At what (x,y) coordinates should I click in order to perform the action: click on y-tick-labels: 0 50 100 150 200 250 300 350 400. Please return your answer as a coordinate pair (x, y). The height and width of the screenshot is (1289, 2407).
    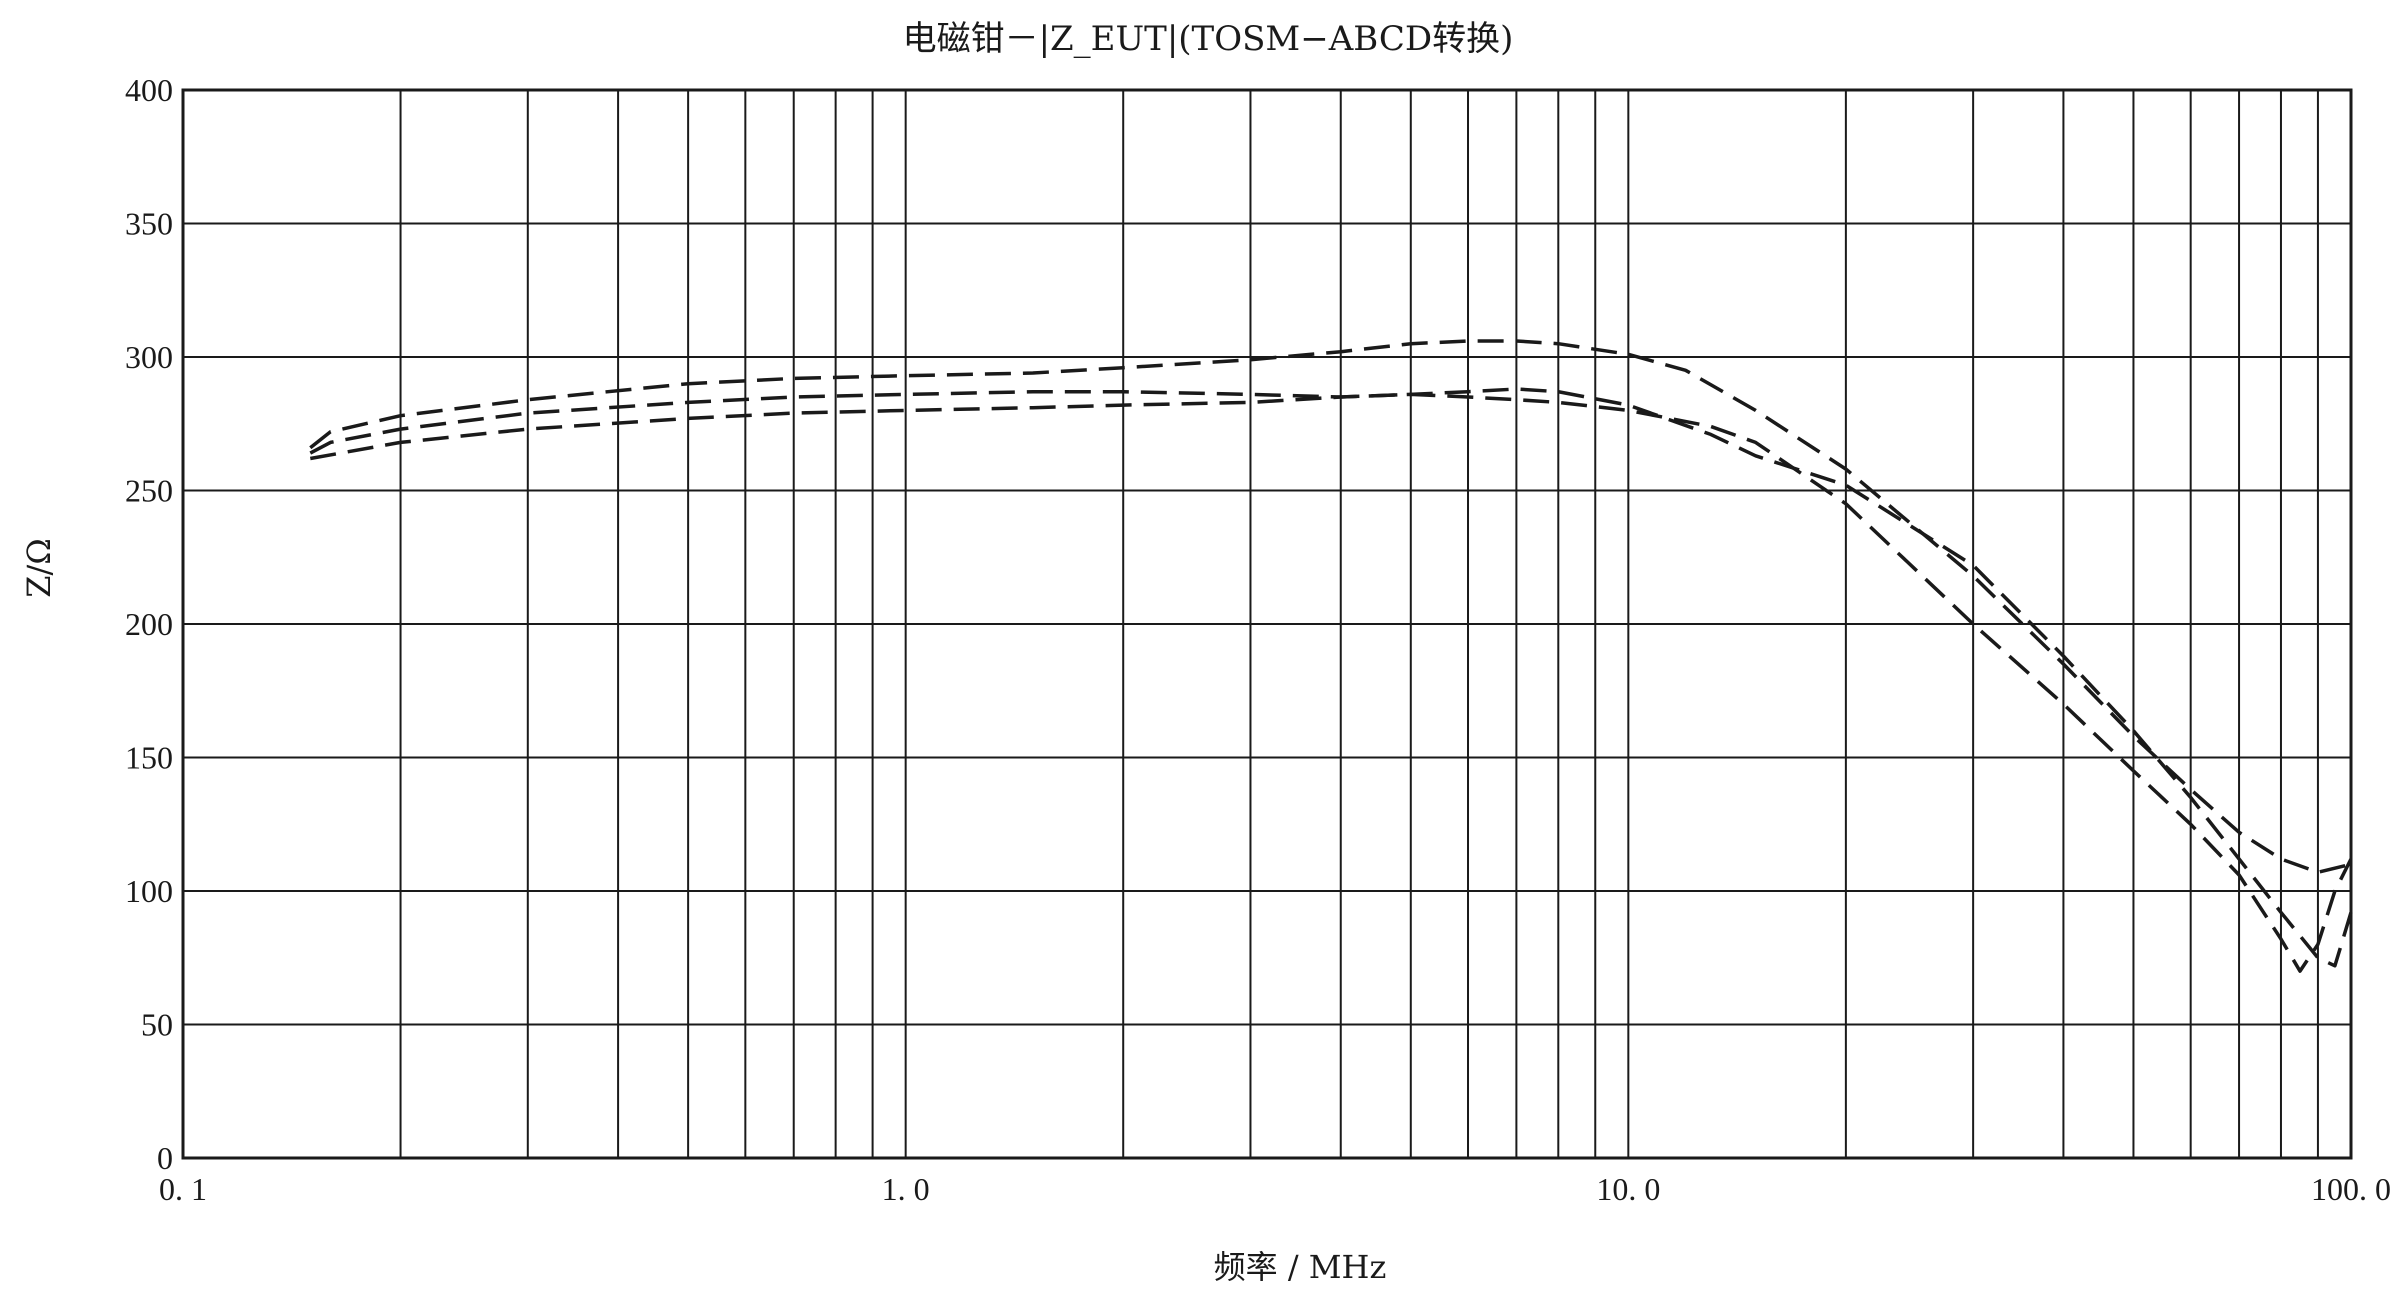
    Looking at the image, I should click on (149, 624).